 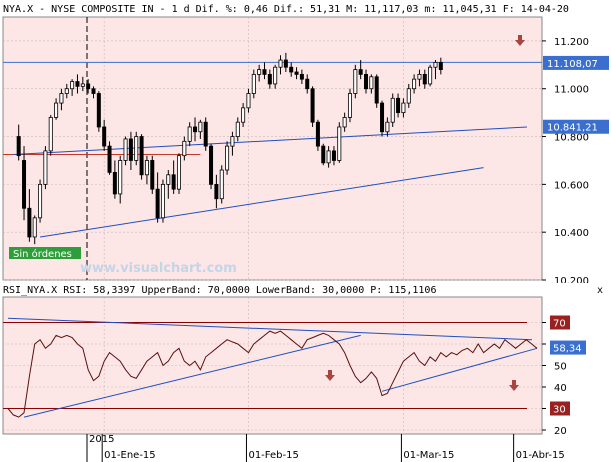 I want to click on rsi-band-badge-text: 70, so click(x=559, y=324).